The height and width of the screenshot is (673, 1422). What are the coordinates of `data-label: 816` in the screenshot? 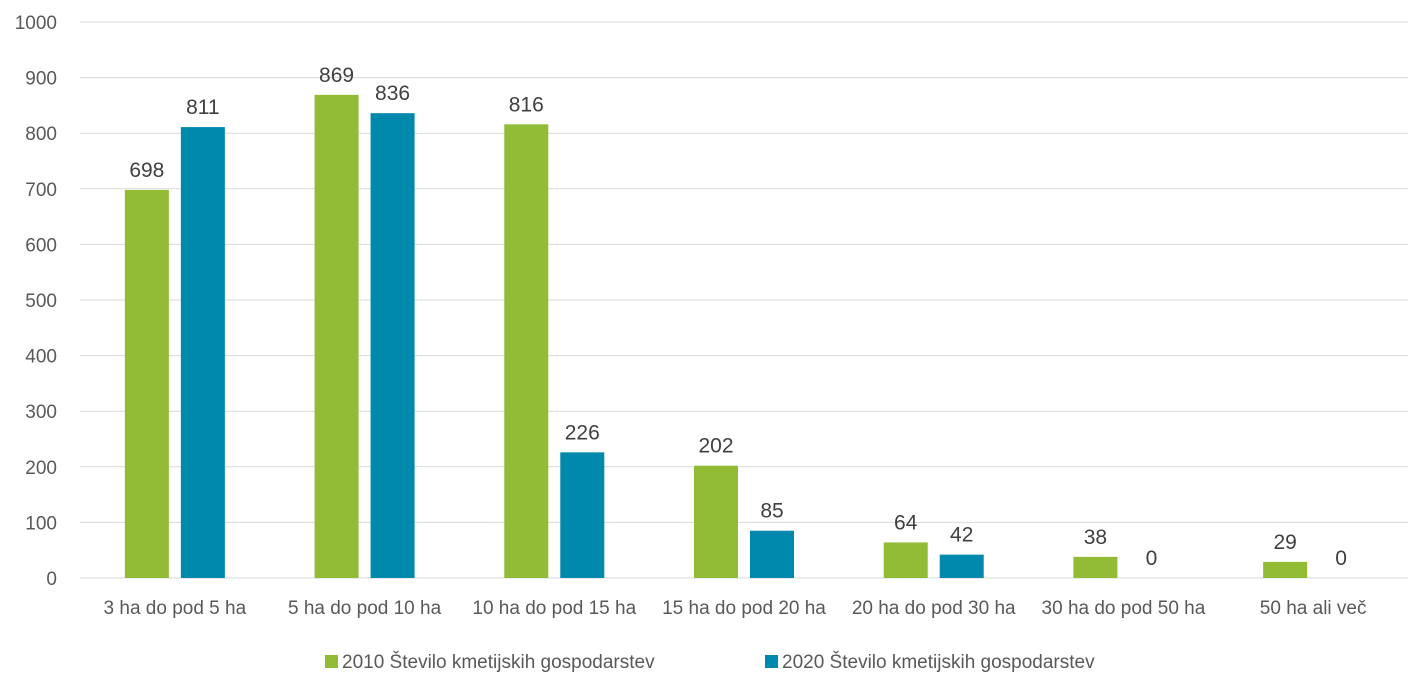 It's located at (526, 104).